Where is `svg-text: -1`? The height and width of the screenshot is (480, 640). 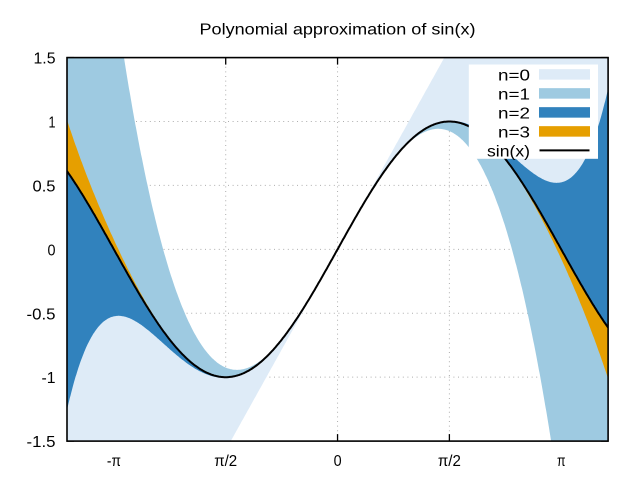
svg-text: -1 is located at coordinates (49, 378).